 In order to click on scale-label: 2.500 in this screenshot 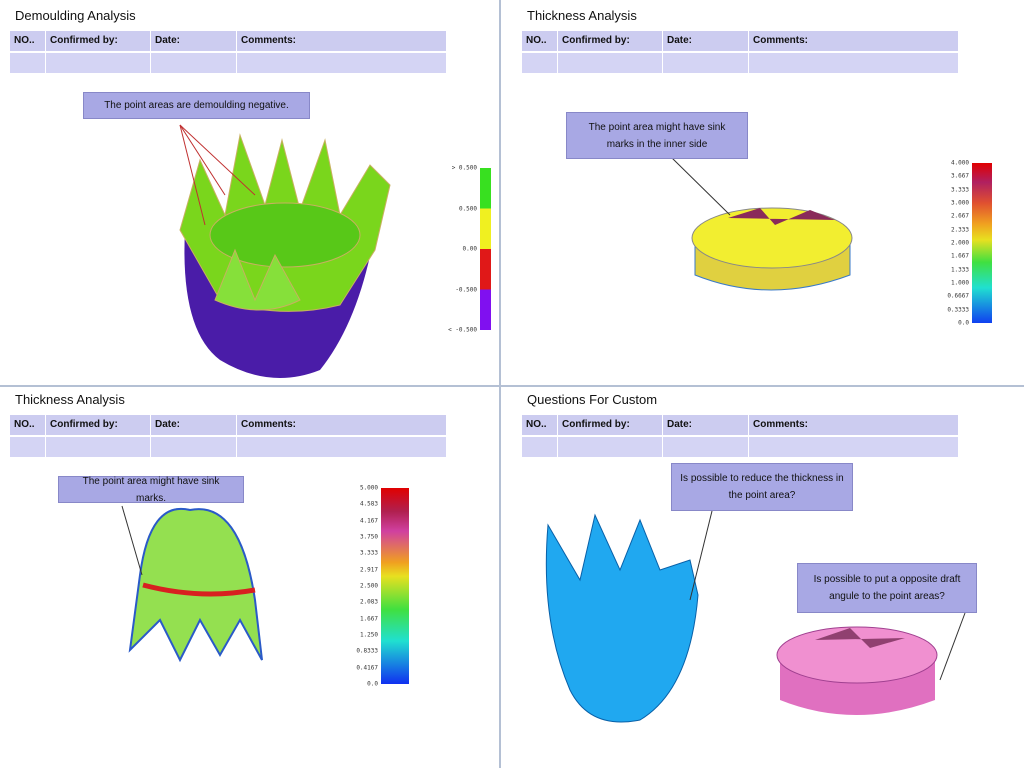, I will do `click(368, 586)`.